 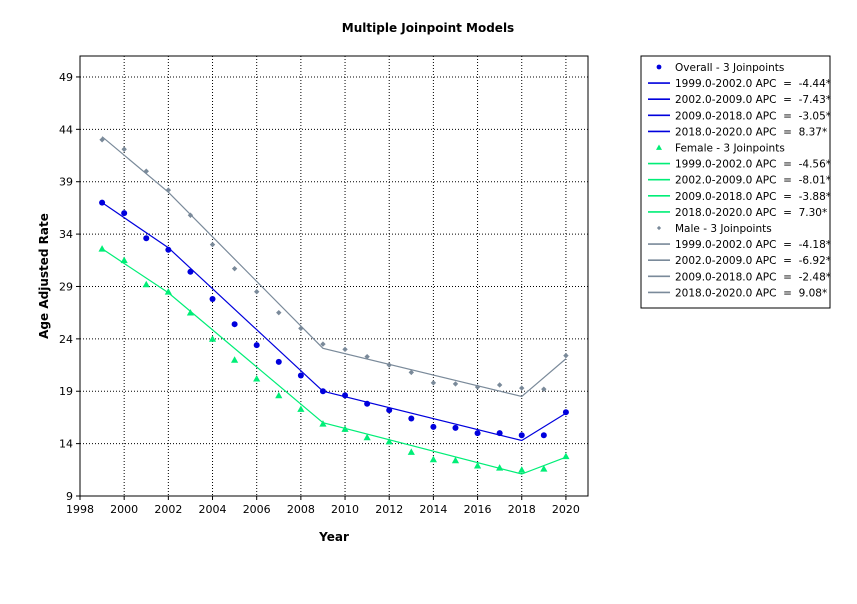 What do you see at coordinates (301, 509) in the screenshot?
I see `x-tick-label: 2008` at bounding box center [301, 509].